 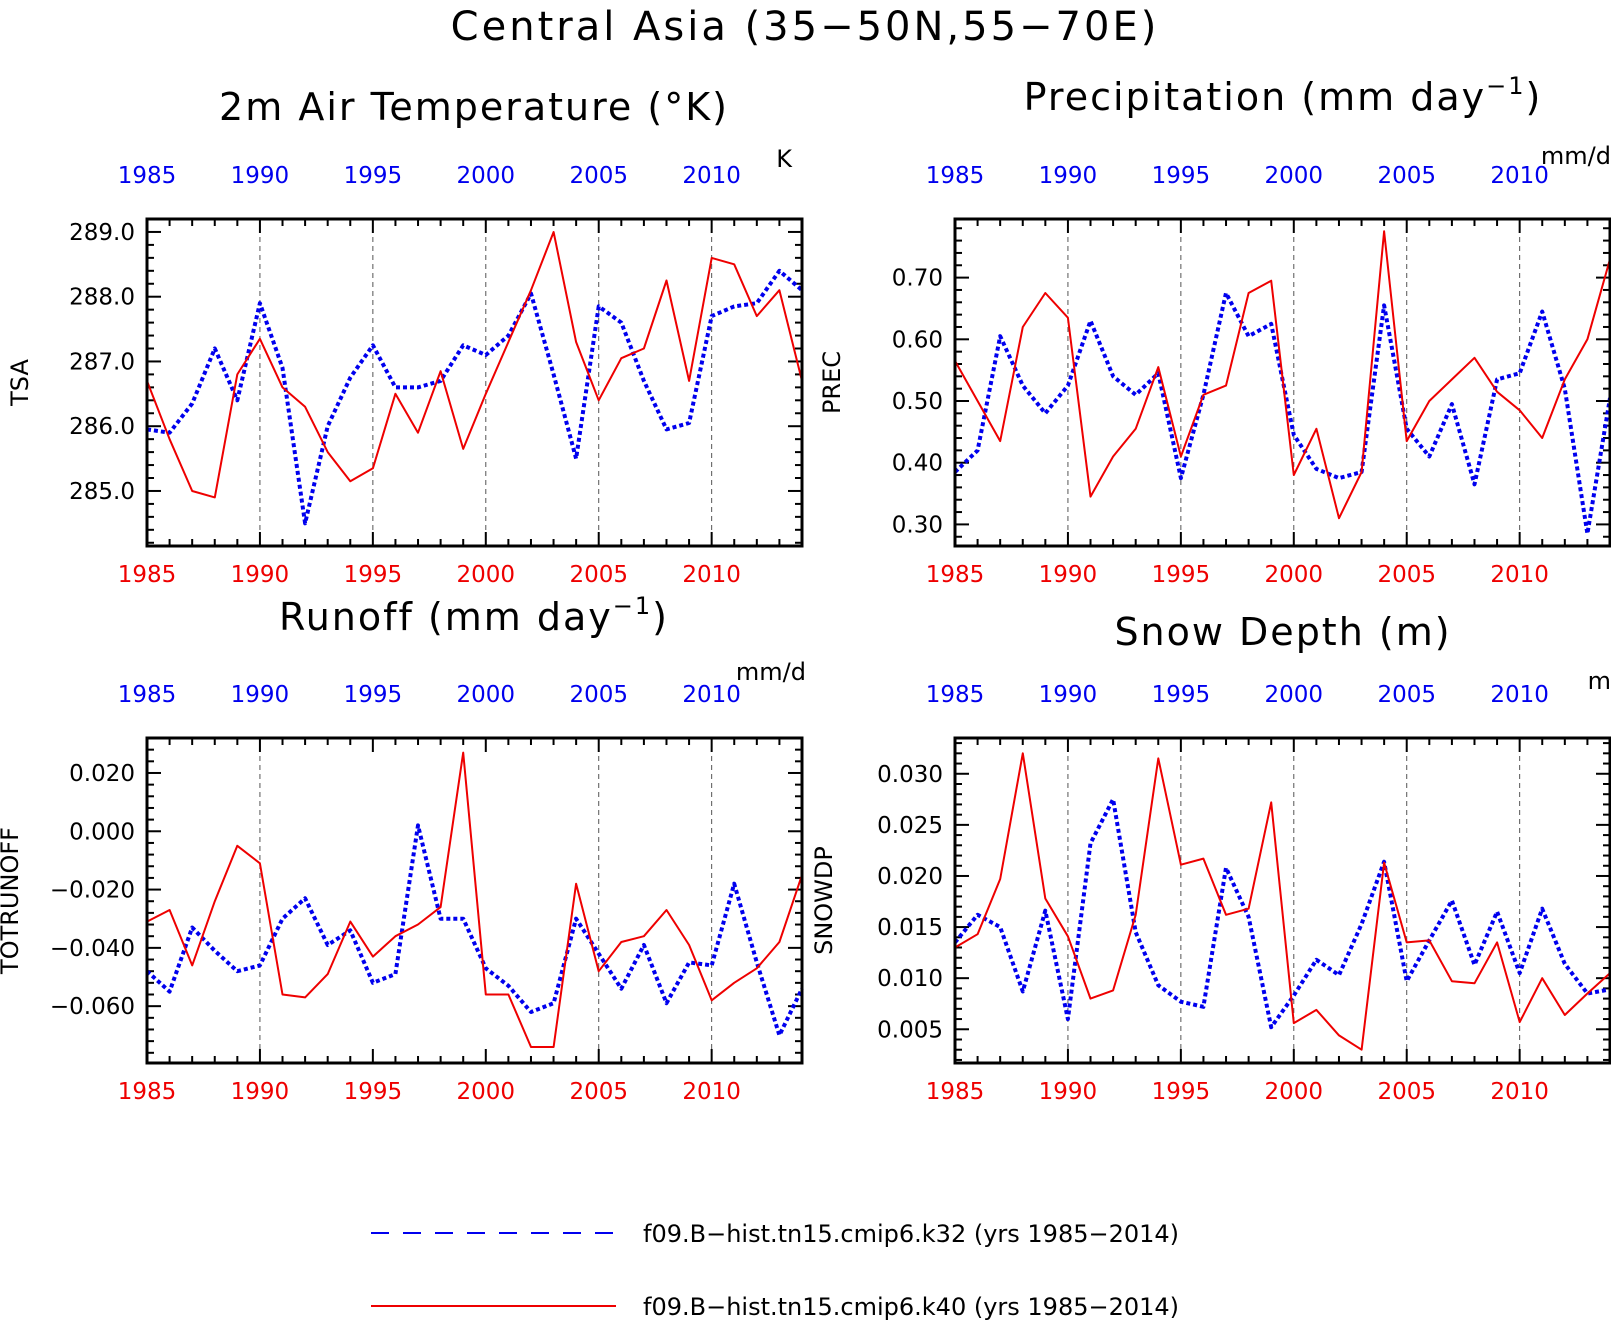 I want to click on y-tick-label: 285.0, so click(x=102, y=492).